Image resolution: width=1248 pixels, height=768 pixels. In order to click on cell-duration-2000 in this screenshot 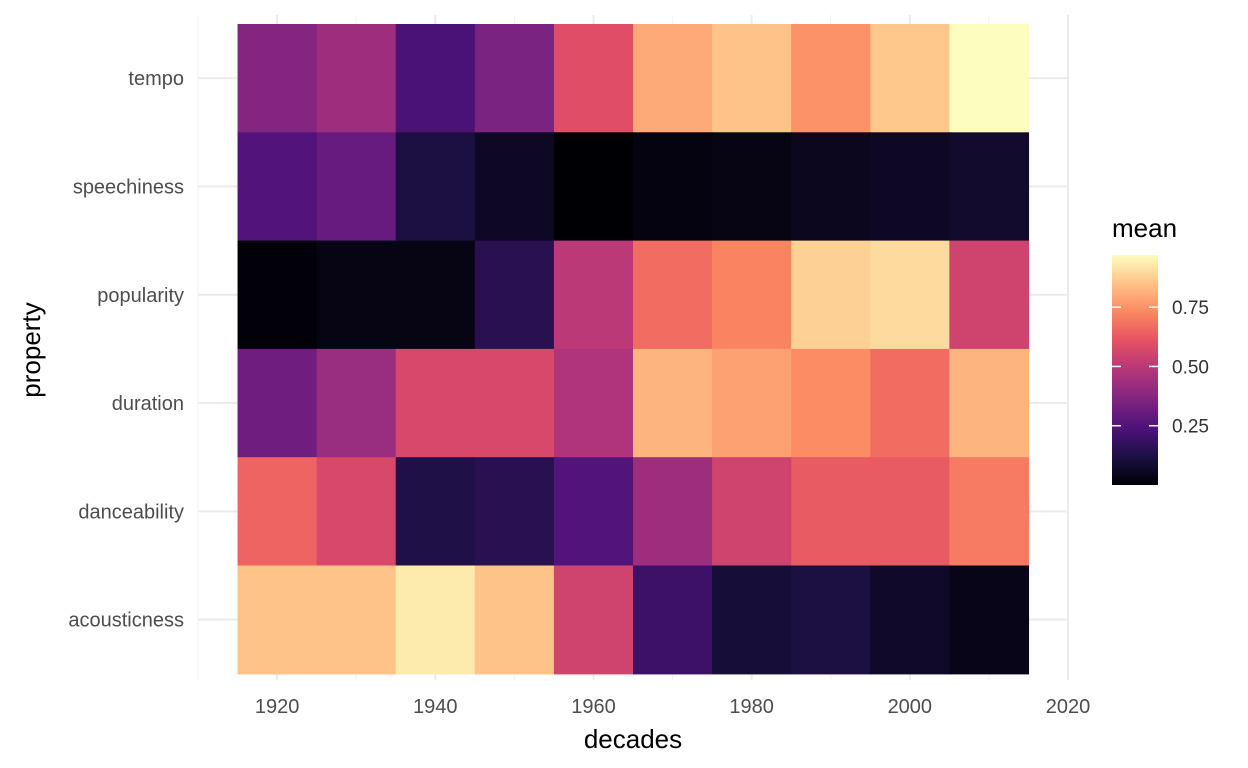, I will do `click(910, 403)`.